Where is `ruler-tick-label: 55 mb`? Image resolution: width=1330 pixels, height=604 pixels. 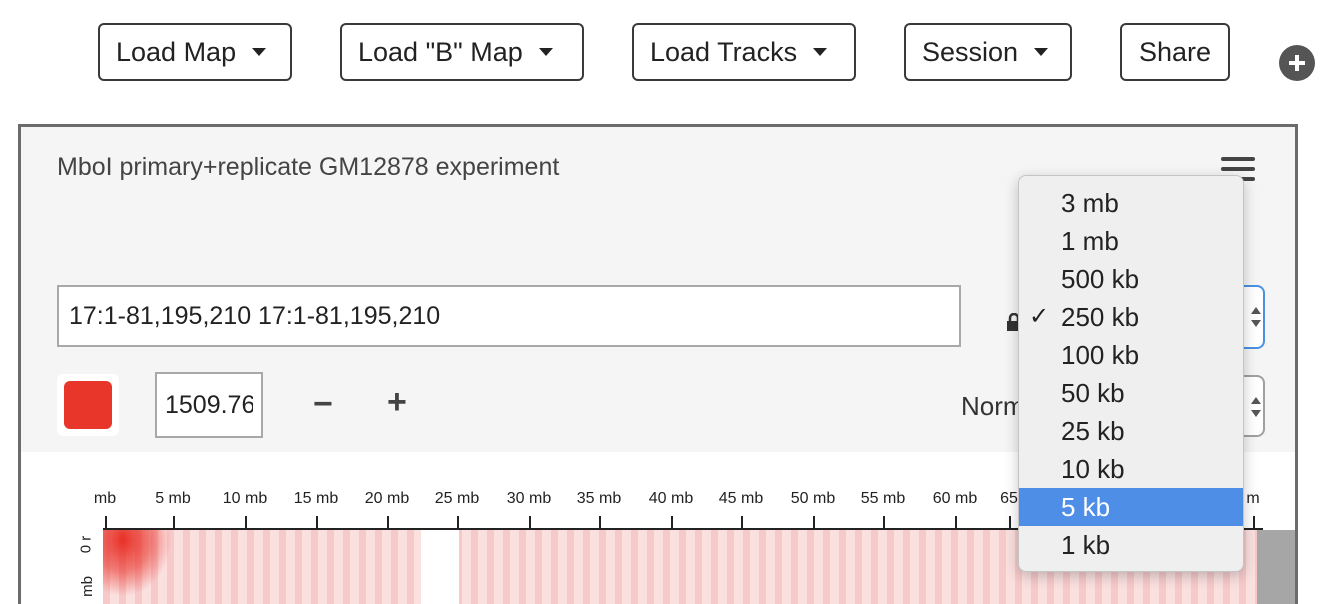 ruler-tick-label: 55 mb is located at coordinates (883, 498).